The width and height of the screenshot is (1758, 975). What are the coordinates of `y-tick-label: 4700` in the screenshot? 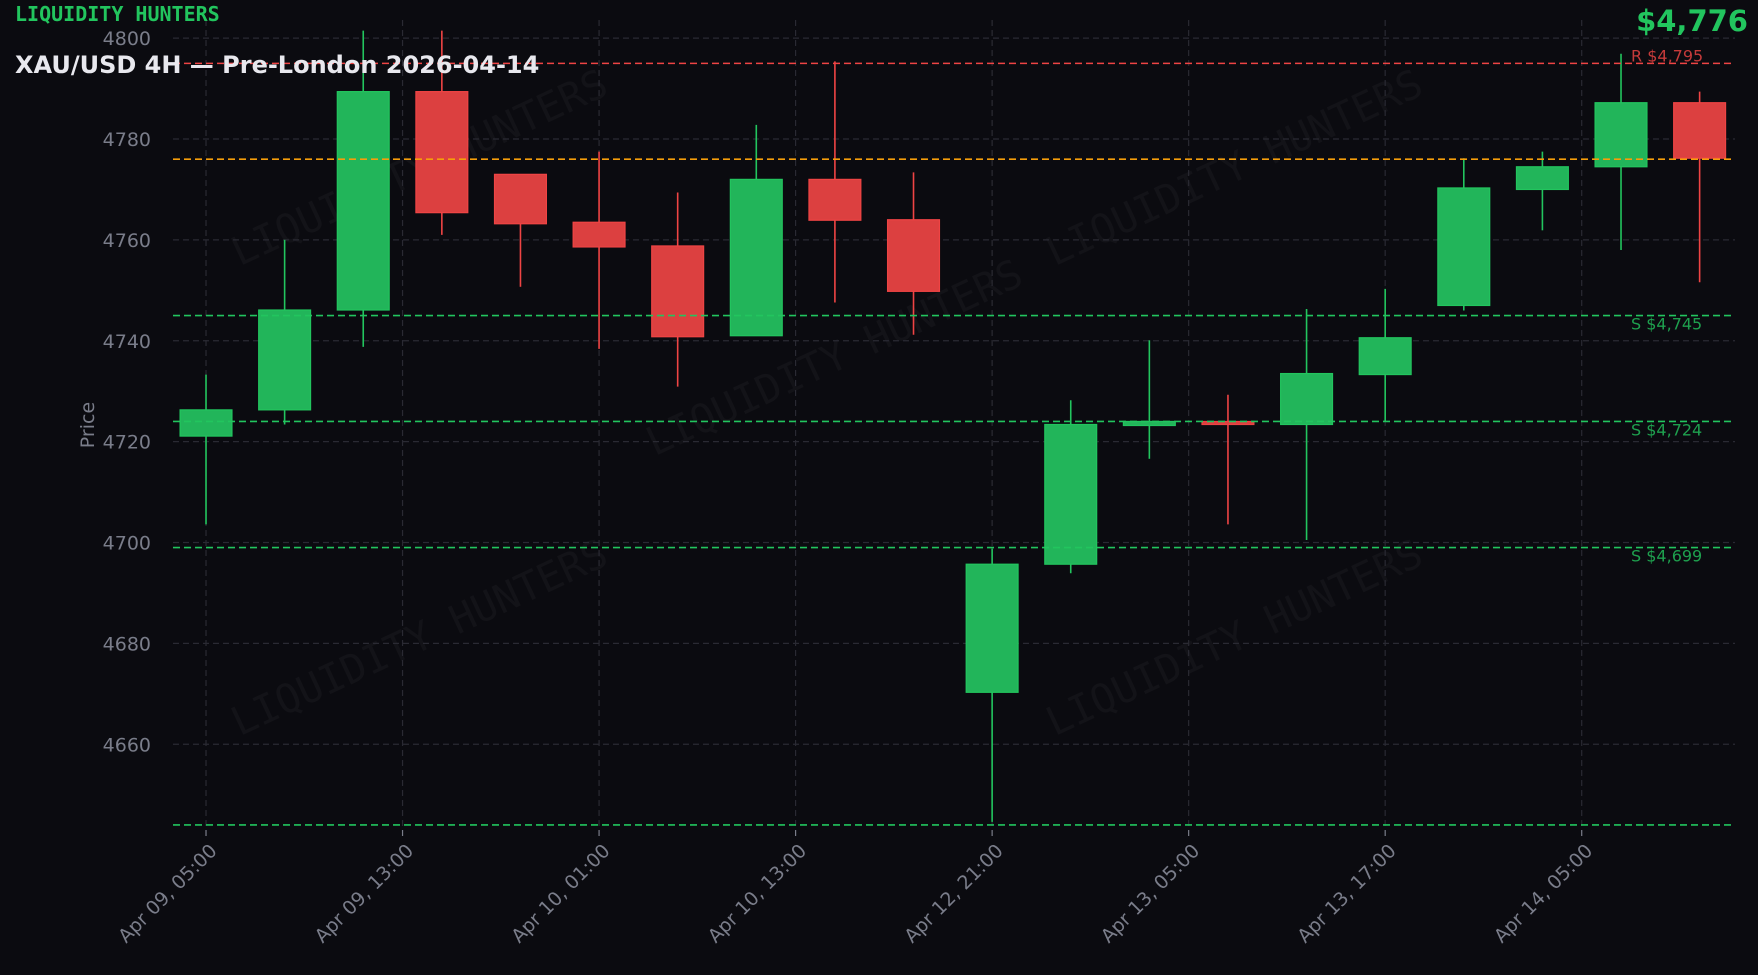 It's located at (127, 544).